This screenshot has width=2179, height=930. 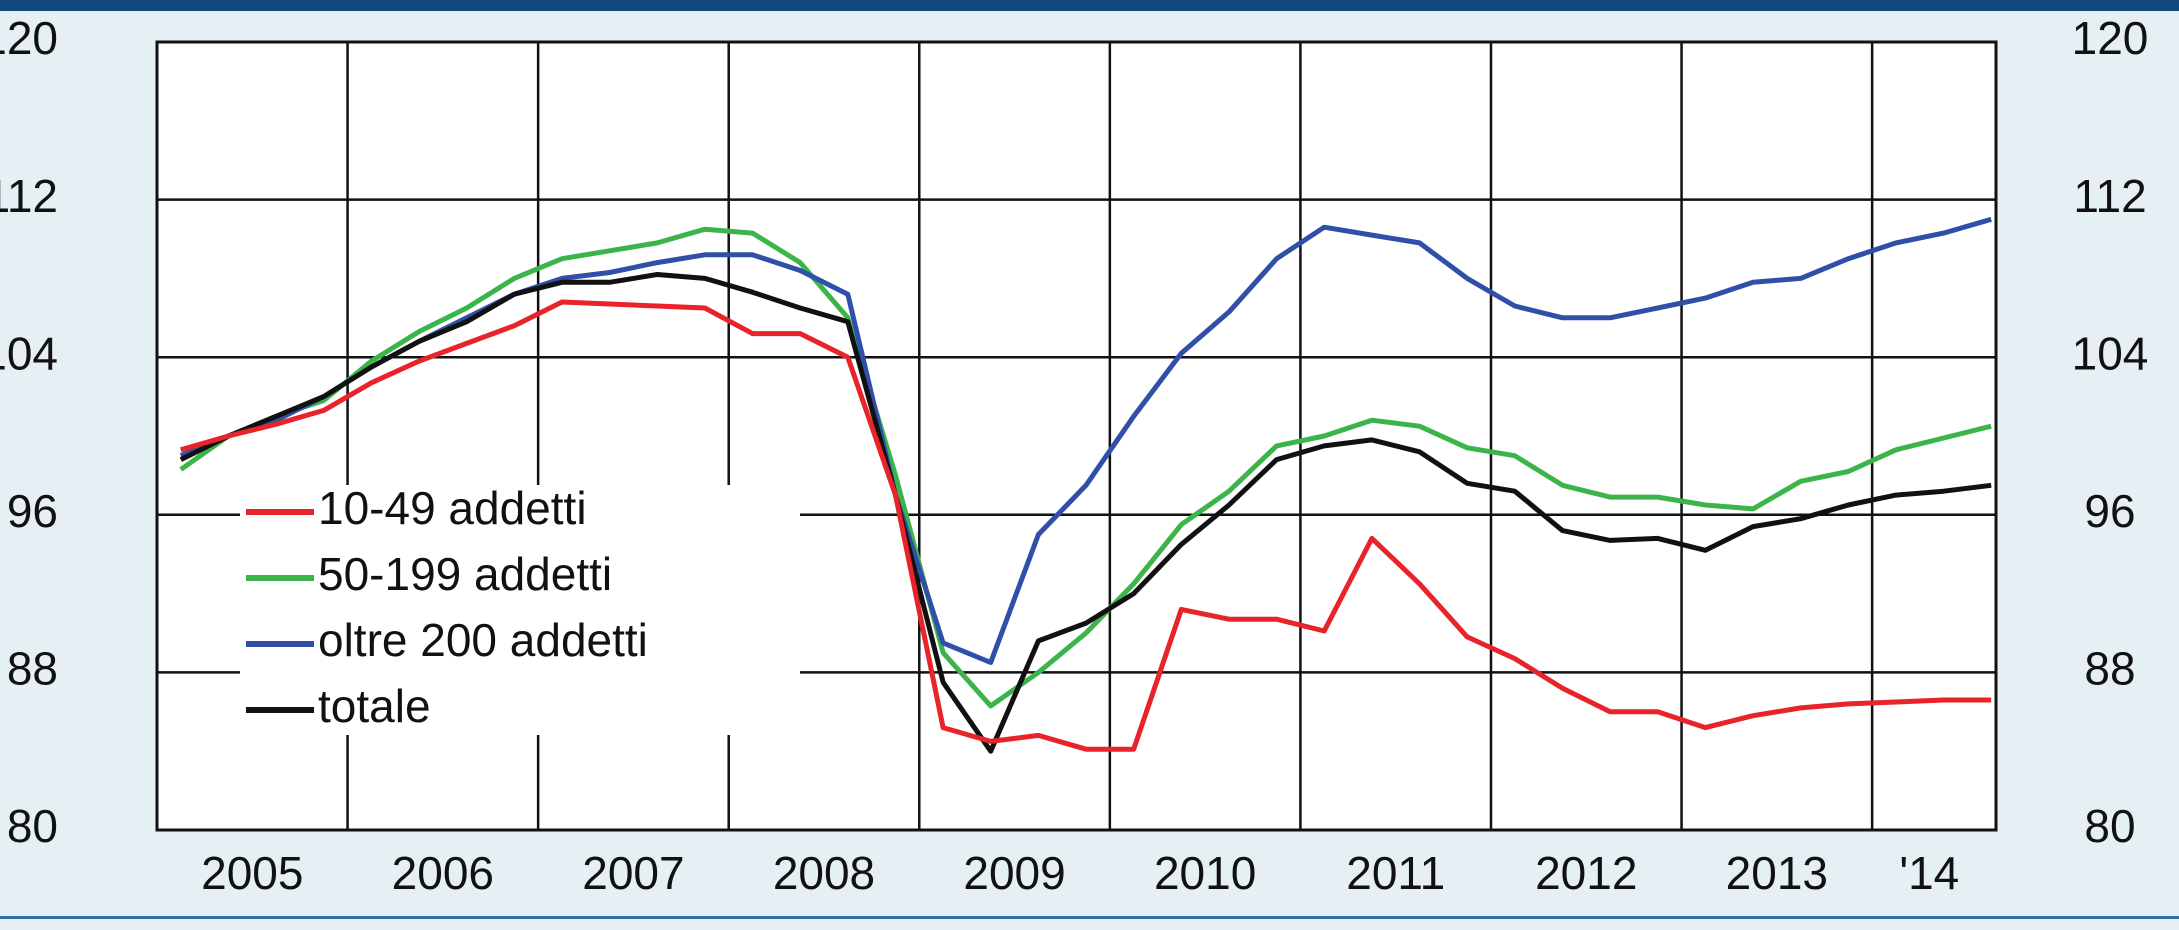 I want to click on legend-label: totale, so click(x=374, y=706).